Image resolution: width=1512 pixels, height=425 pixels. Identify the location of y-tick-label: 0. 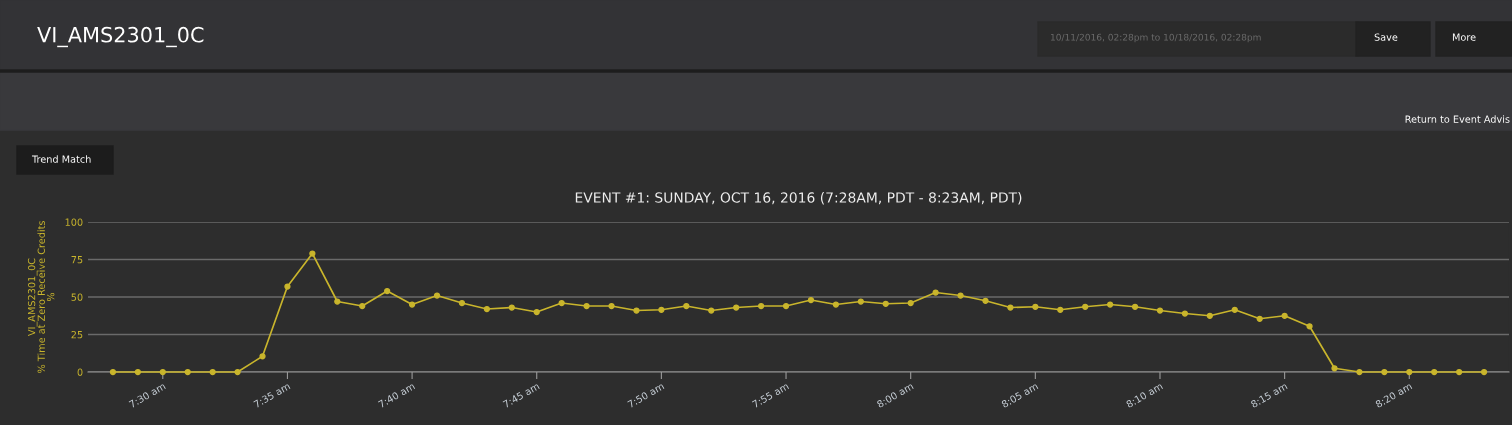
(80, 372).